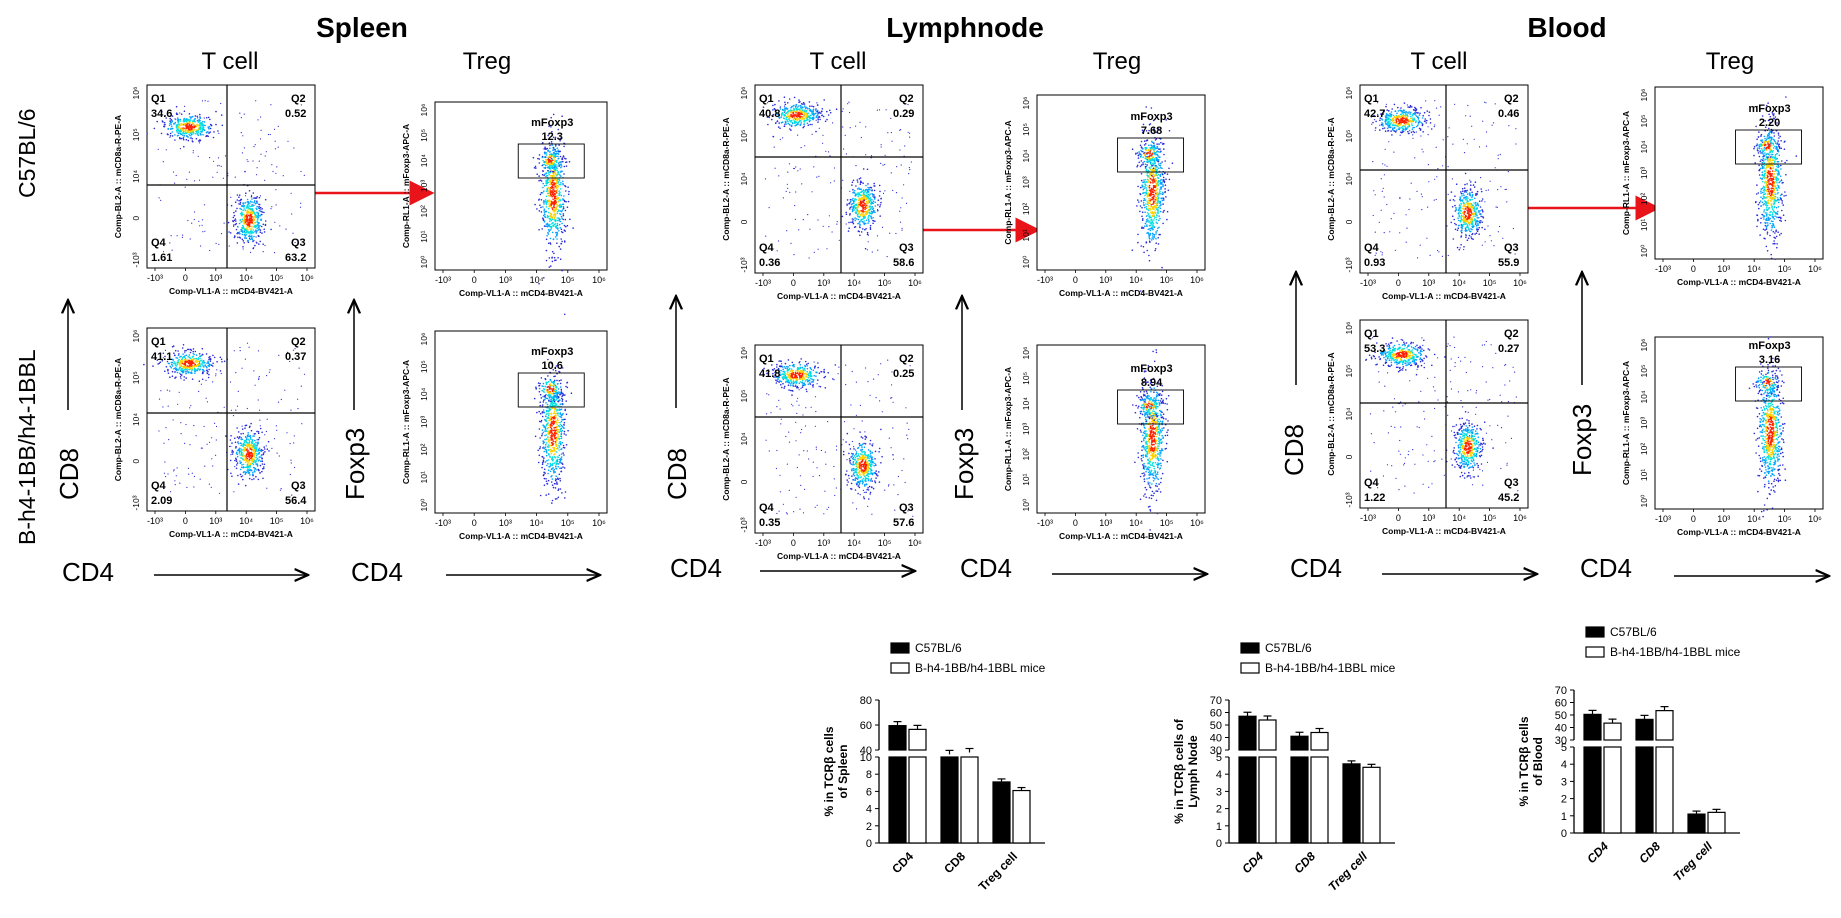 The image size is (1841, 918). Describe the element at coordinates (161, 501) in the screenshot. I see `q4-value: 2.09` at that location.